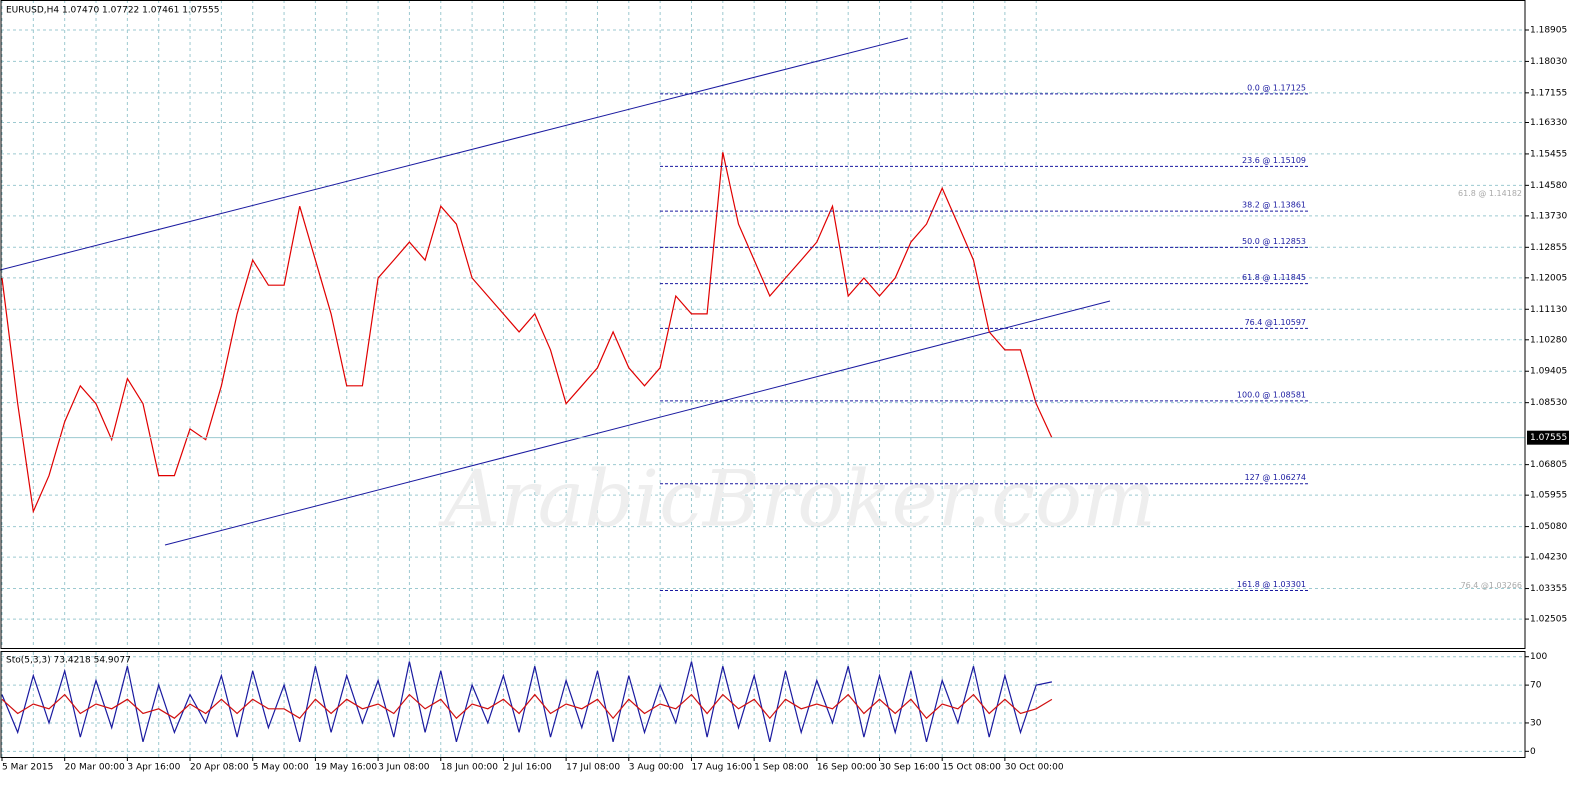 This screenshot has width=1596, height=790. I want to click on y-tick-label: 30, so click(1536, 723).